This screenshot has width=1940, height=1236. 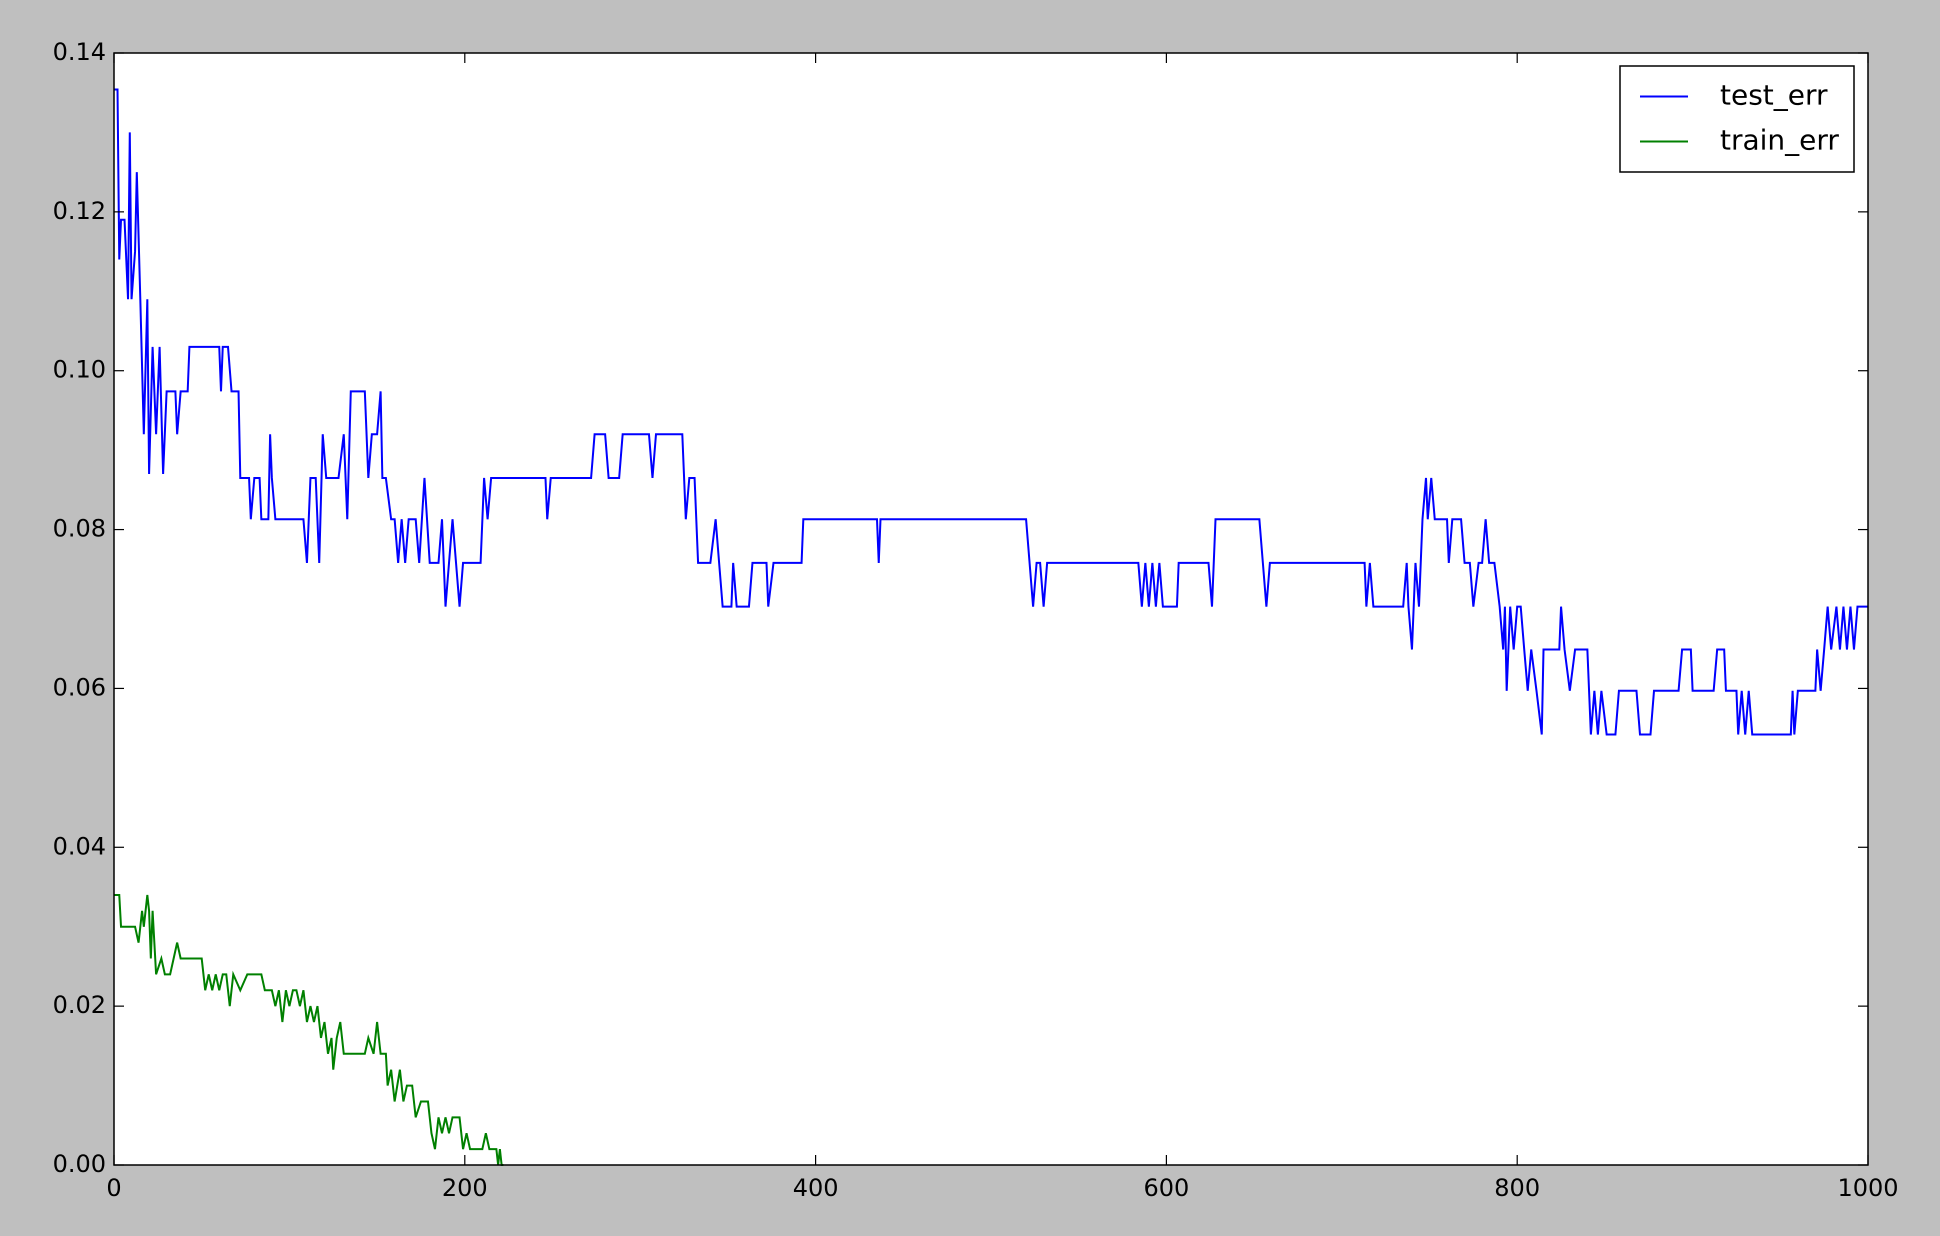 I want to click on y-tick-label: 0.06, so click(x=79, y=687).